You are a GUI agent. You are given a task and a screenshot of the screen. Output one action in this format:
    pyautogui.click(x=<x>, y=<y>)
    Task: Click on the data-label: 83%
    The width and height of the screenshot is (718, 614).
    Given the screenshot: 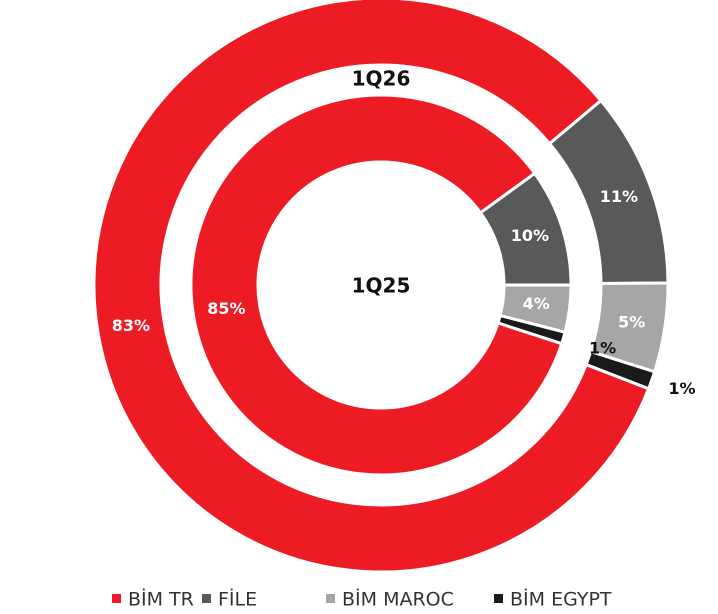 What is the action you would take?
    pyautogui.click(x=131, y=325)
    